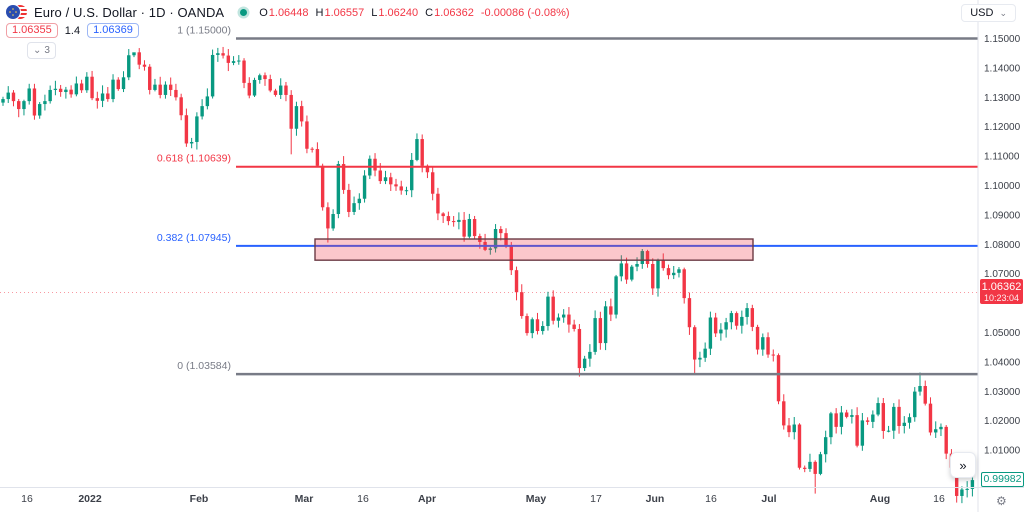 The height and width of the screenshot is (512, 1024). I want to click on alert-price-badge-blue: 1.06369, so click(113, 30).